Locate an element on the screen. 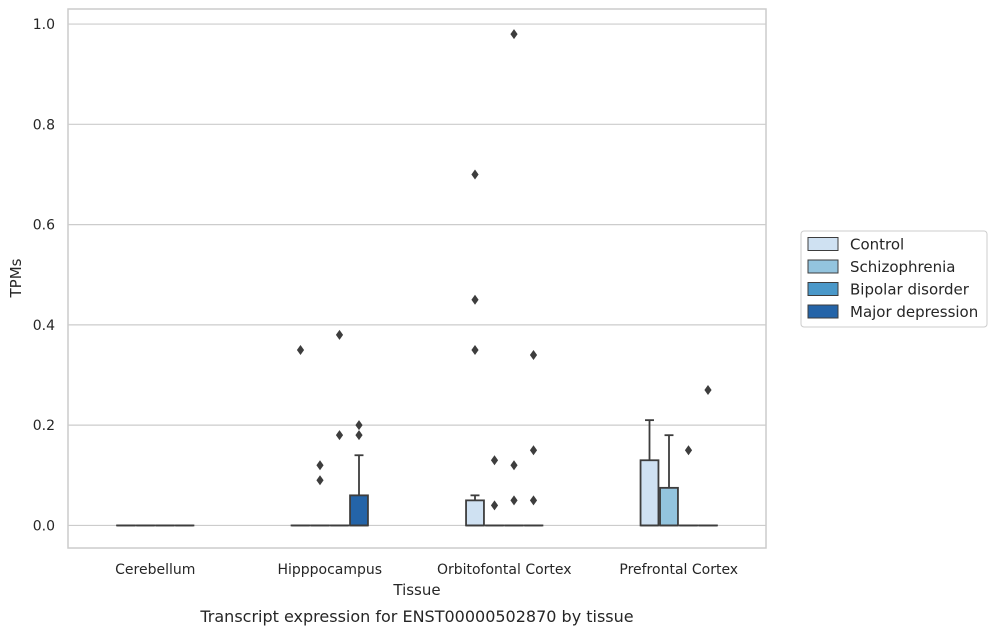  legend-label: Bipolar disorder is located at coordinates (910, 290).